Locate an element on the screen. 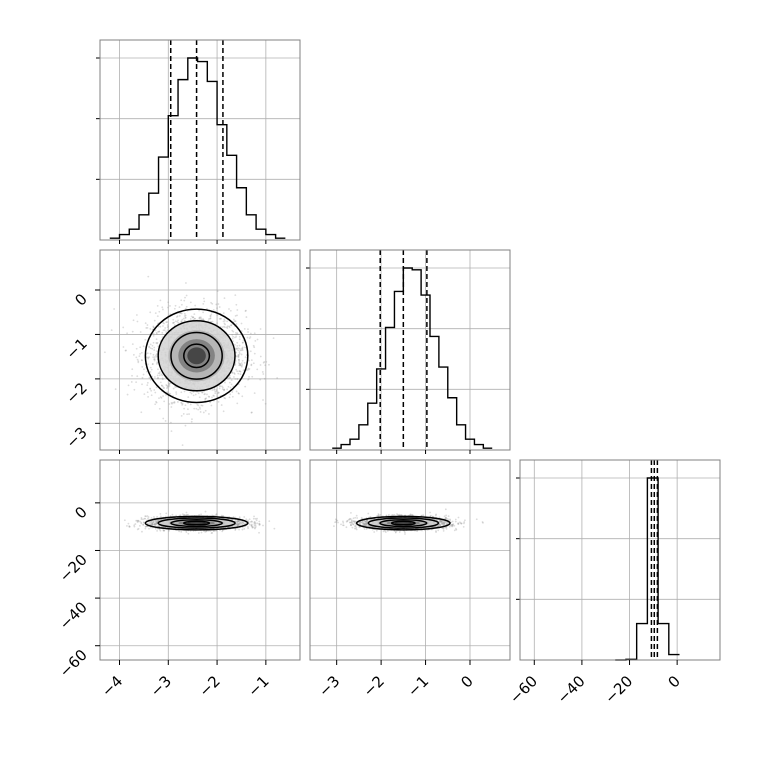  density-content is located at coordinates (191, 361).